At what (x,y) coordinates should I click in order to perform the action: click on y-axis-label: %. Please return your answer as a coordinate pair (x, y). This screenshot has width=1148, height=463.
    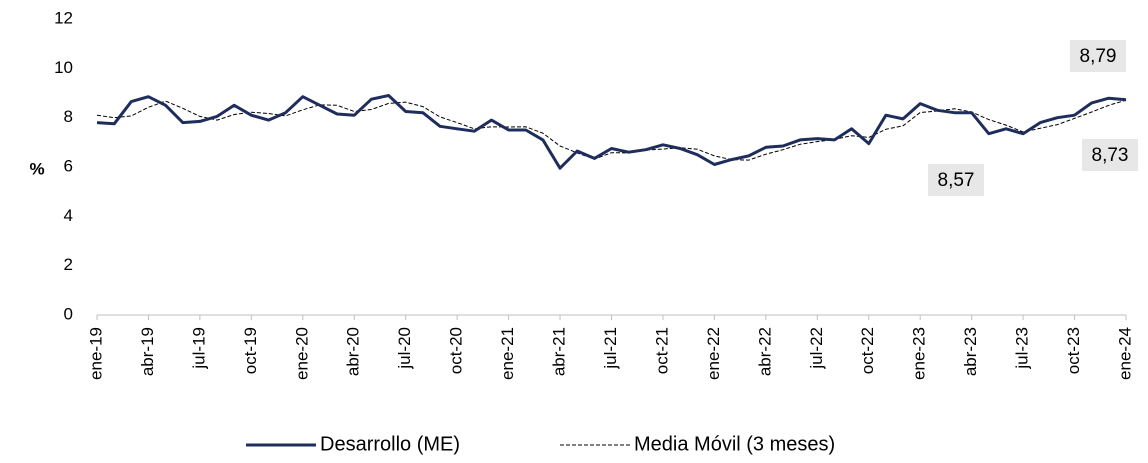
    Looking at the image, I should click on (36, 168).